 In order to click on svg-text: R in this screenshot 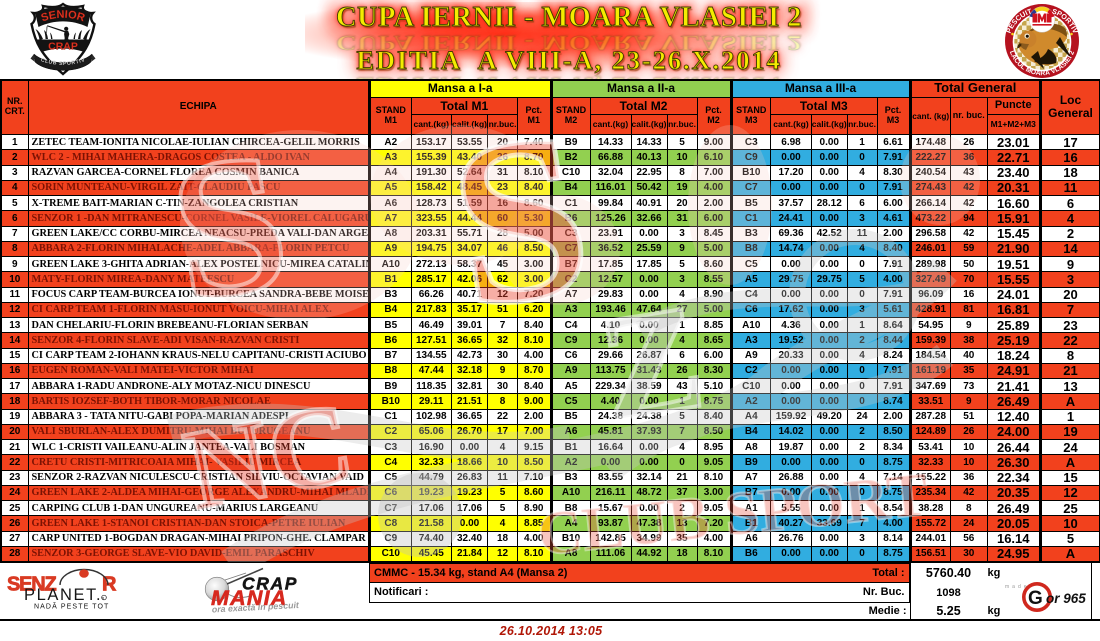, I will do `click(103, 599)`.